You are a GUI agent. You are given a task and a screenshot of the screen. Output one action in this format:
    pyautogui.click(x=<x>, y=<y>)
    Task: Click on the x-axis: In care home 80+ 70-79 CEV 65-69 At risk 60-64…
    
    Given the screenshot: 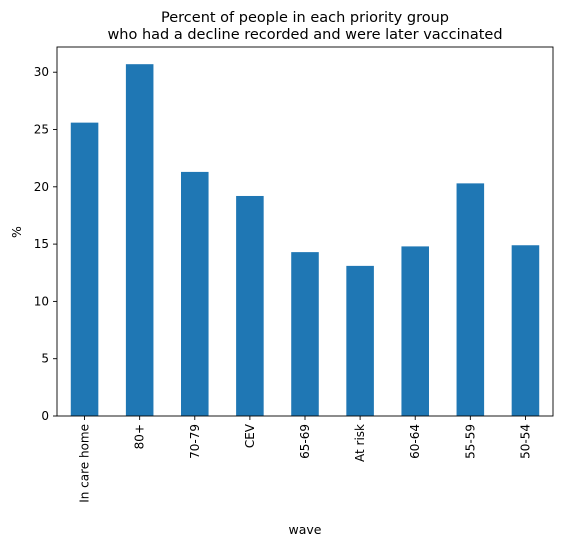 What is the action you would take?
    pyautogui.click(x=305, y=459)
    